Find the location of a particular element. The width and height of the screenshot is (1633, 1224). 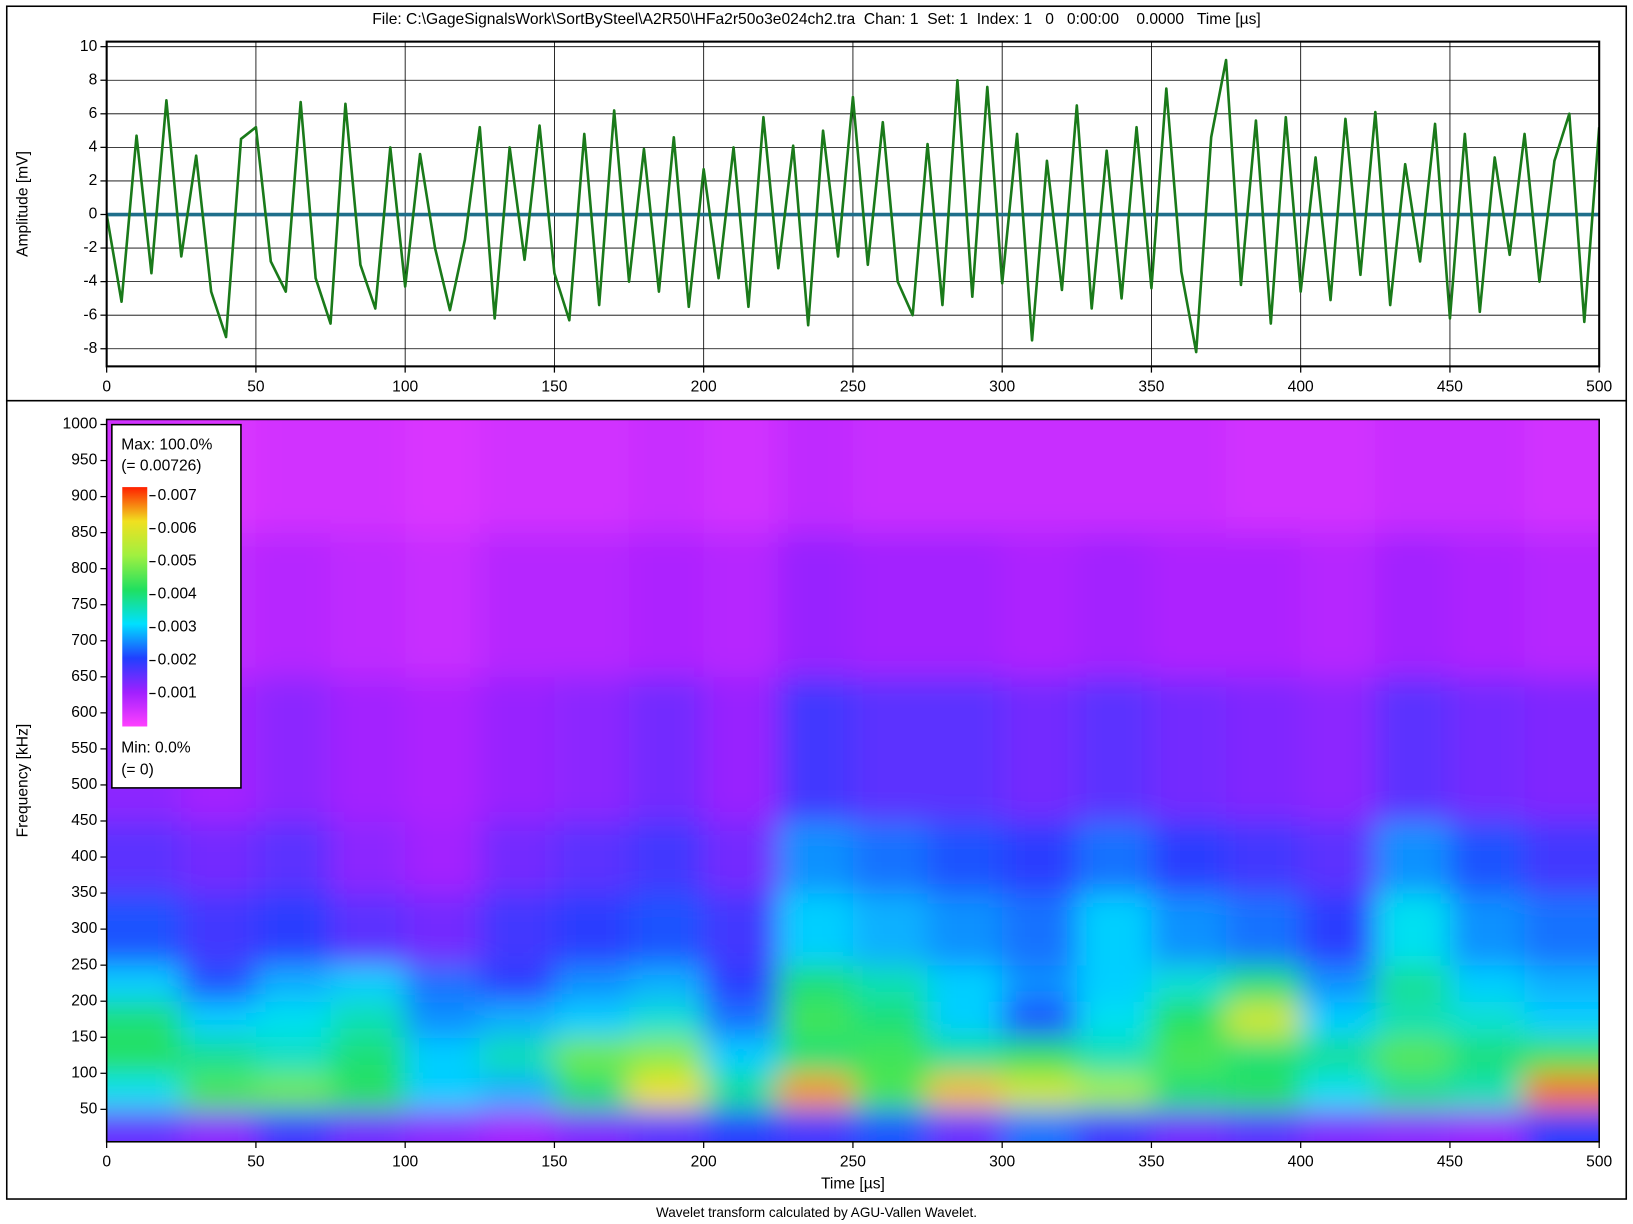

y-tick-label: 550 is located at coordinates (84, 748).